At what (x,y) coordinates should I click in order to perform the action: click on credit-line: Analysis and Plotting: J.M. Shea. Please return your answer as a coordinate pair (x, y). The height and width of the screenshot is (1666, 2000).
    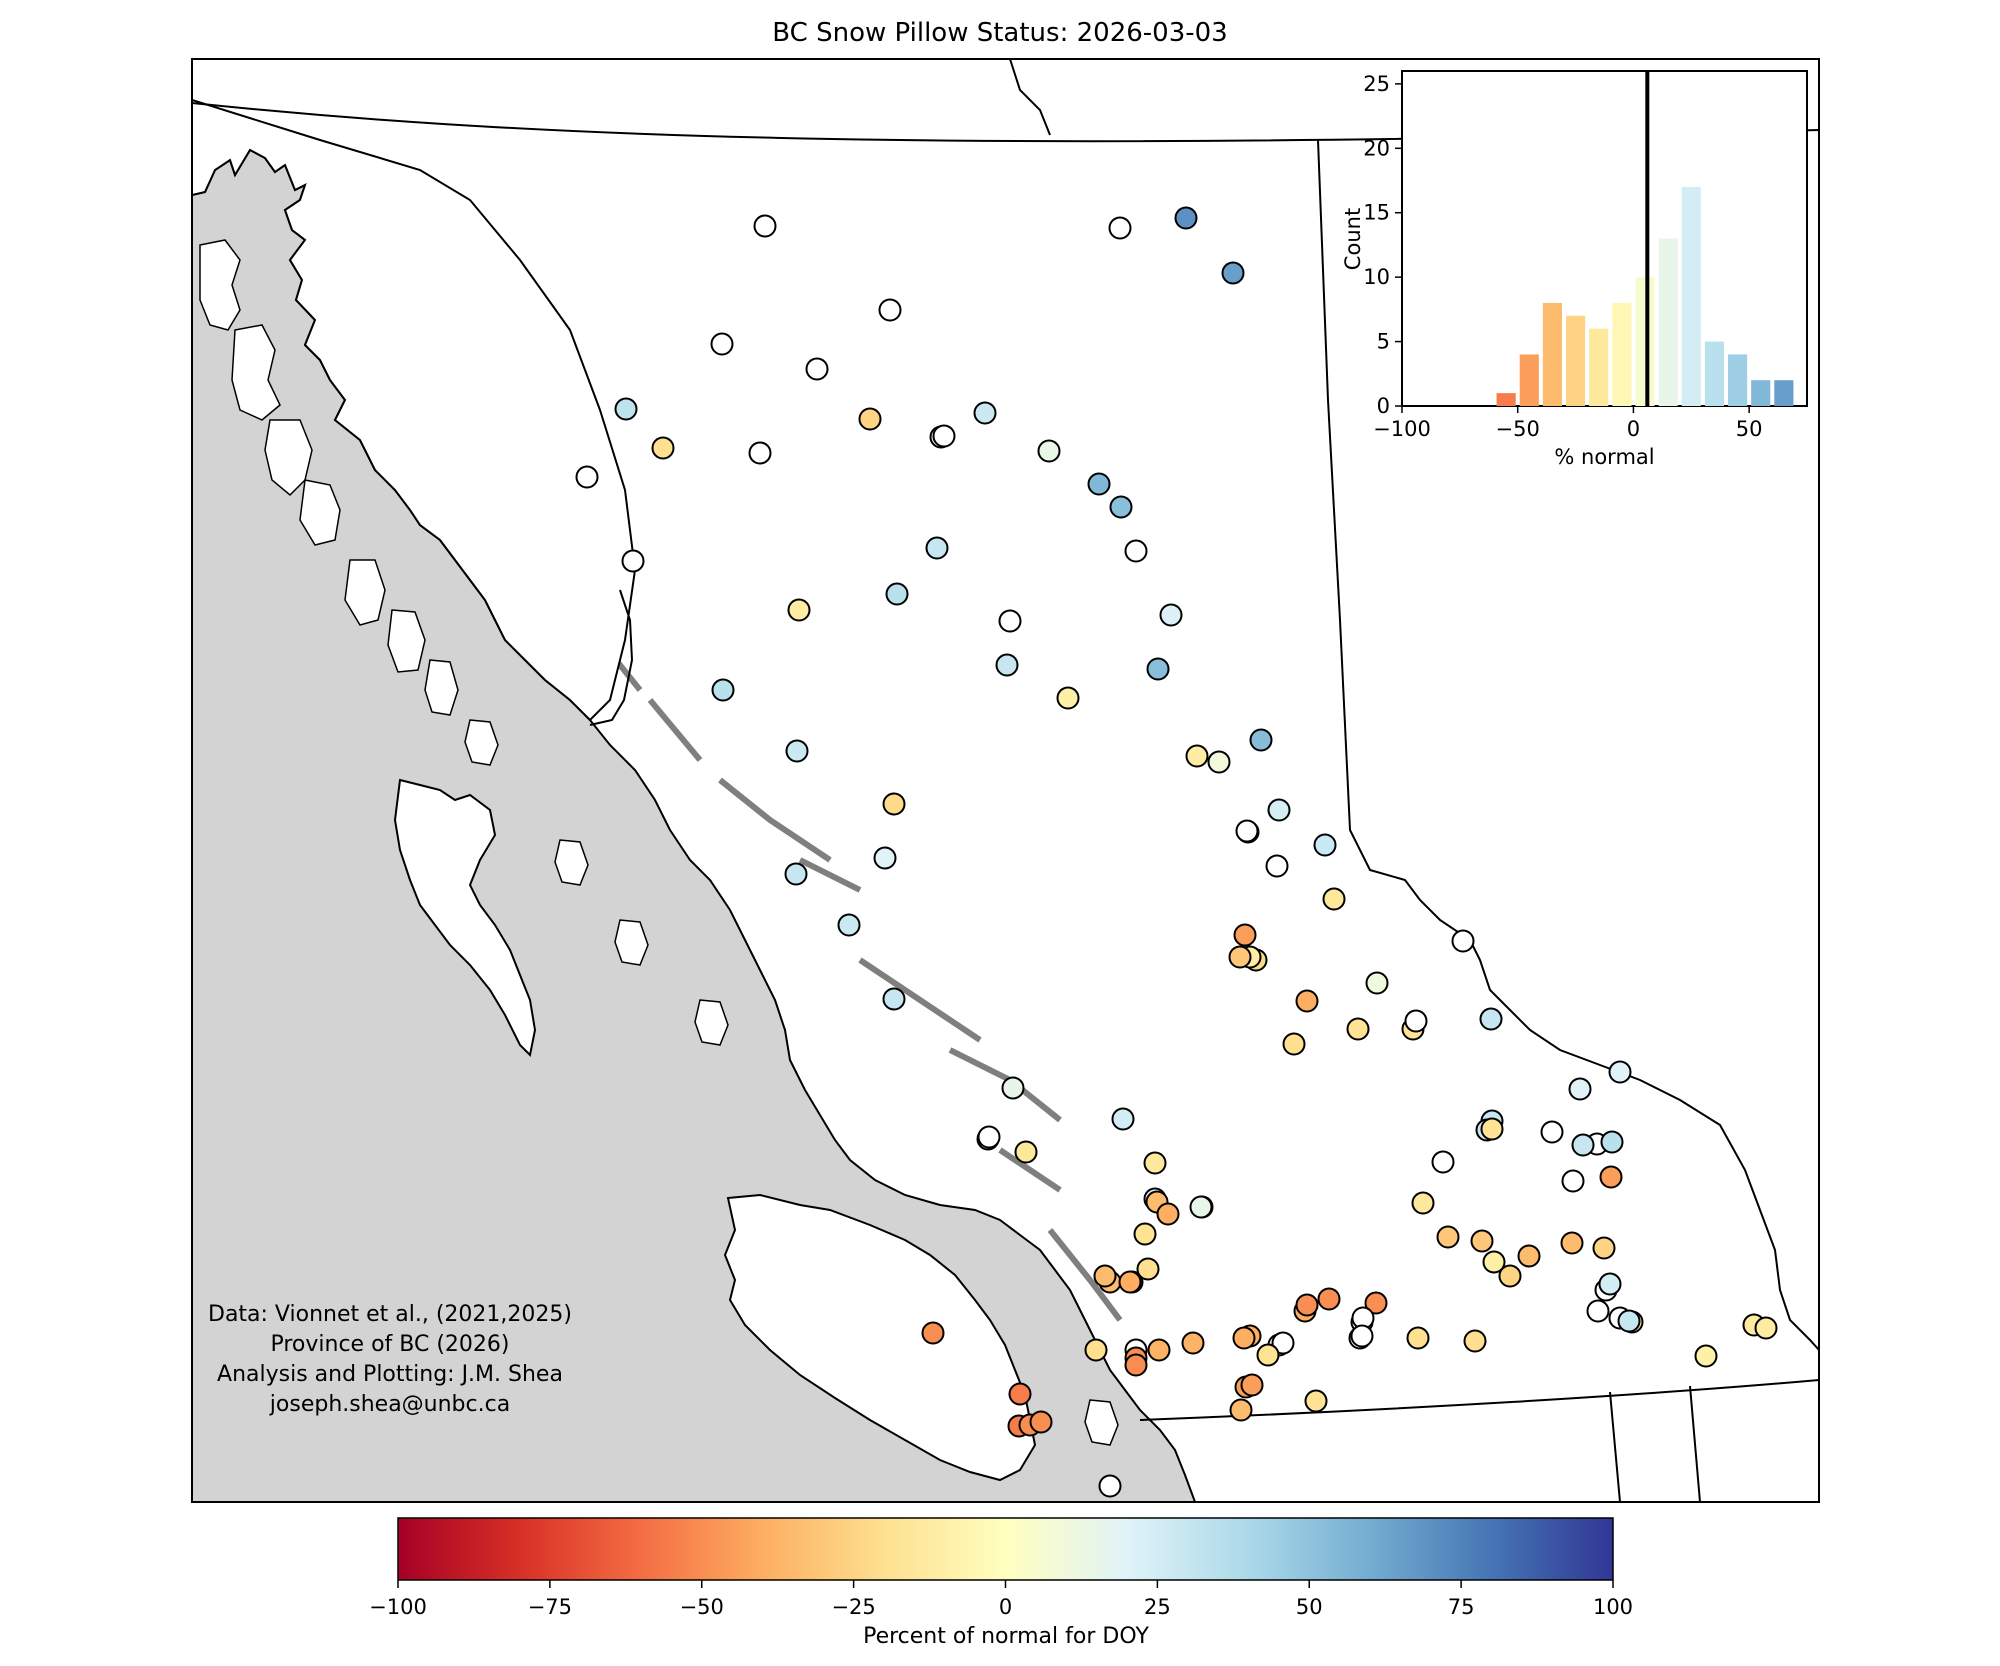
    Looking at the image, I should click on (390, 1374).